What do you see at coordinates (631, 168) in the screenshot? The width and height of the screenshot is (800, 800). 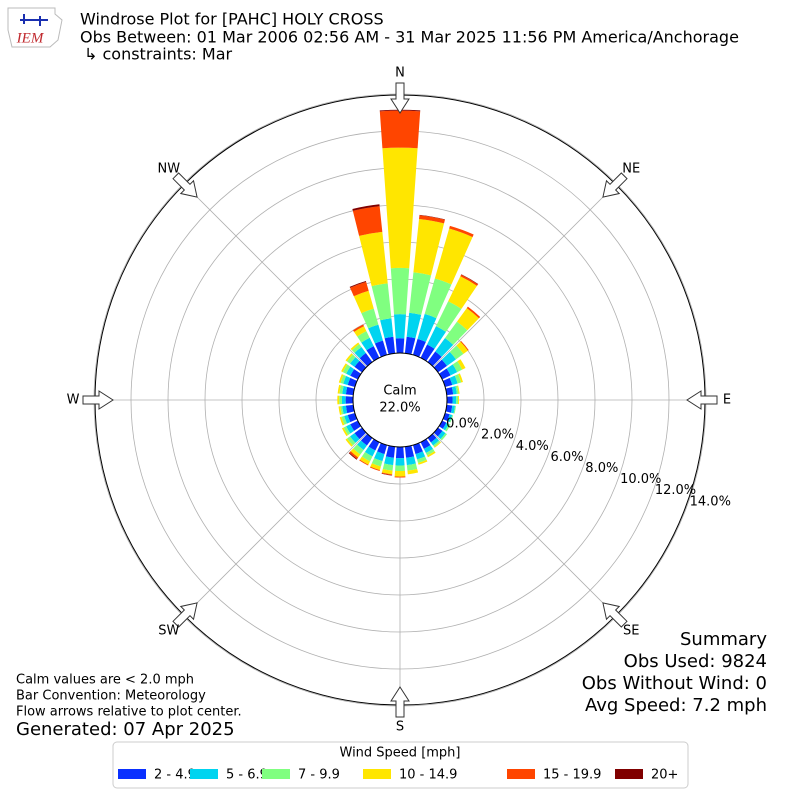 I see `direction-label: NE` at bounding box center [631, 168].